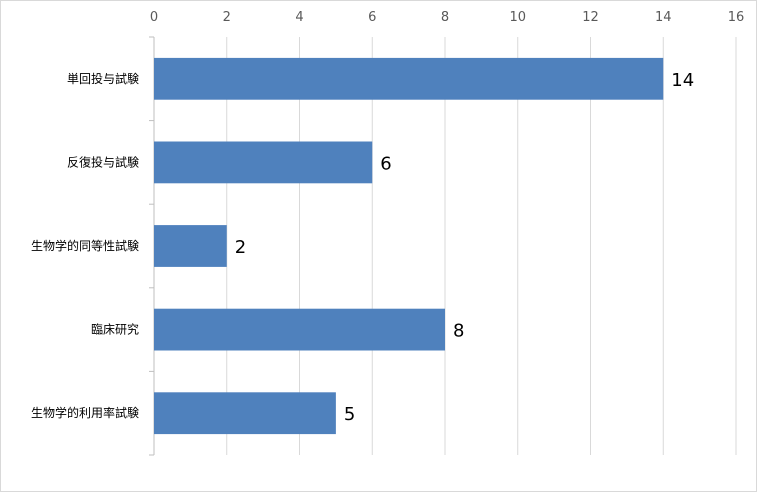 The width and height of the screenshot is (757, 492). What do you see at coordinates (458, 331) in the screenshot?
I see `data-label: 8` at bounding box center [458, 331].